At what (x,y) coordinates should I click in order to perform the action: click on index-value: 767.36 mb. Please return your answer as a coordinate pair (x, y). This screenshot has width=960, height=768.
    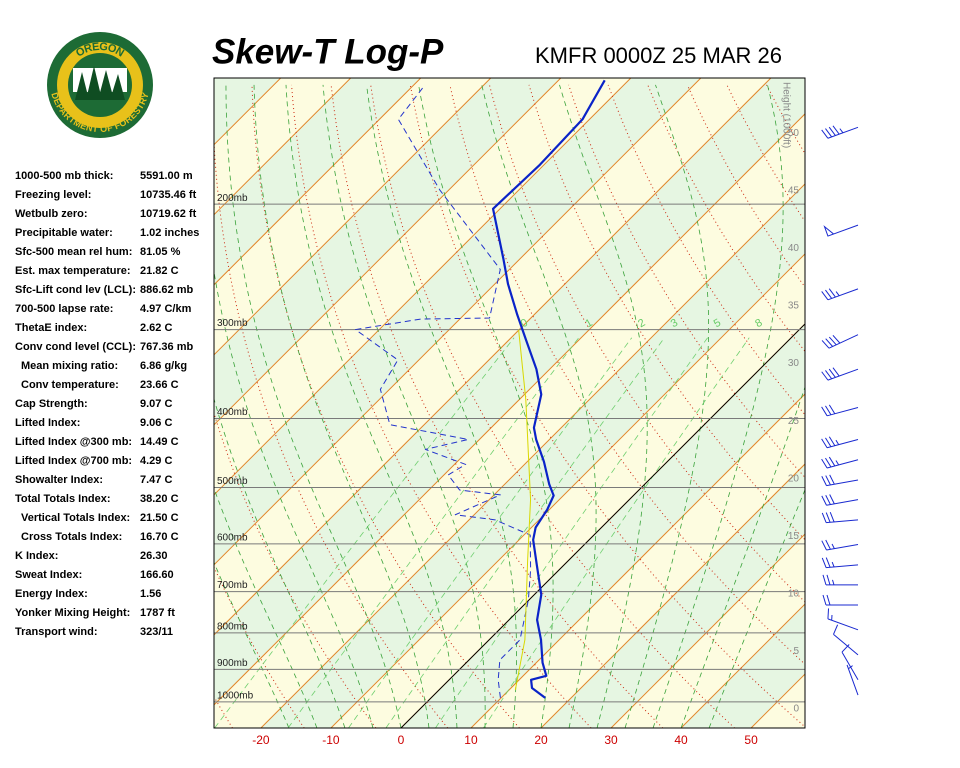
    Looking at the image, I should click on (166, 347).